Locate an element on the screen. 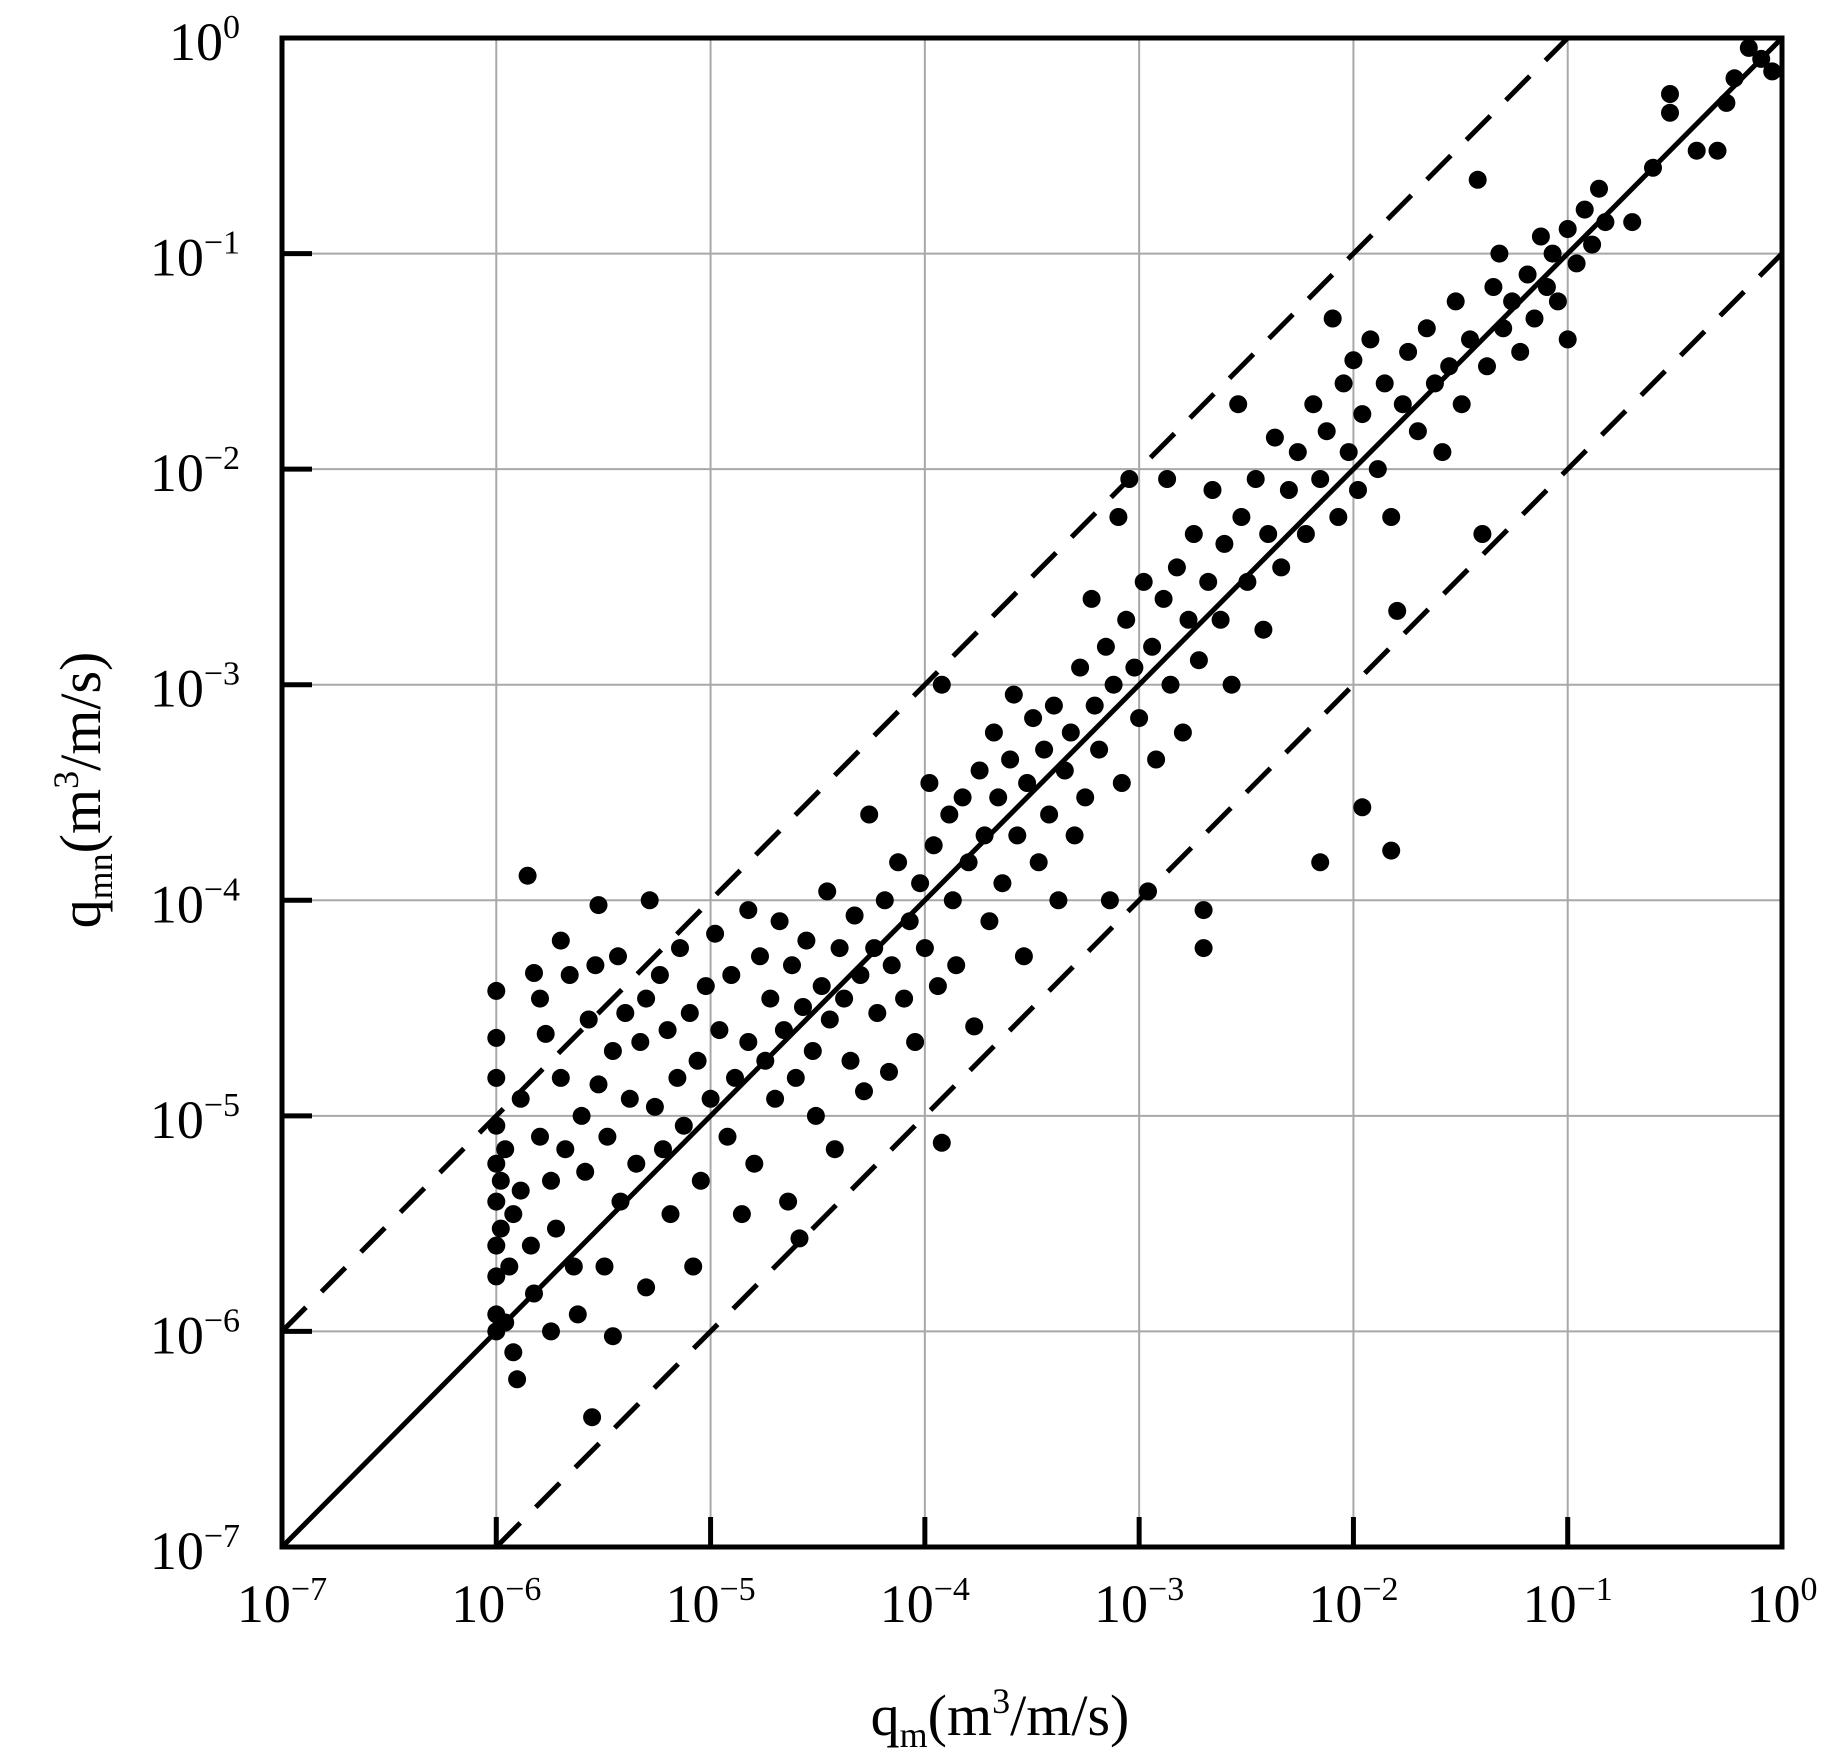 The image size is (1825, 1758). y-tick-label: 10⁻⁵ is located at coordinates (195, 1118).